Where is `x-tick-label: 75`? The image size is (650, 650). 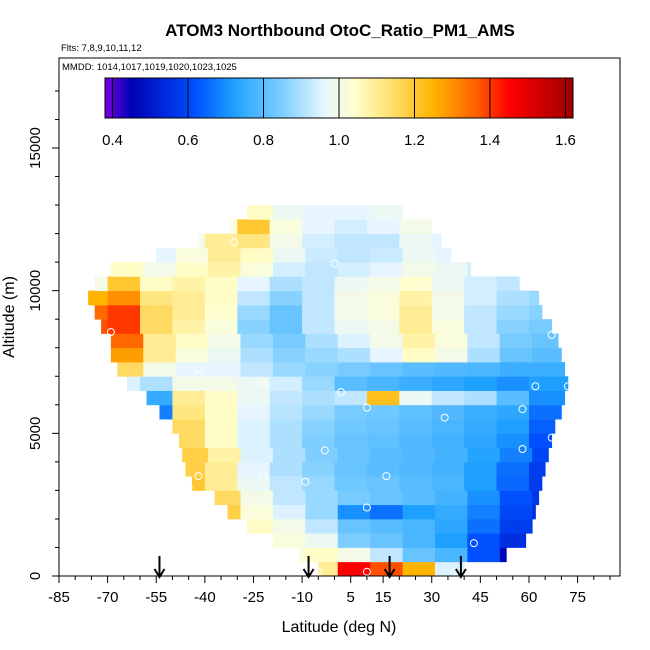 x-tick-label: 75 is located at coordinates (577, 597).